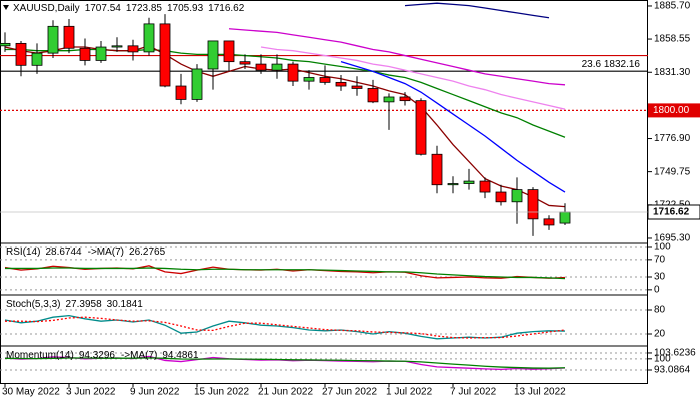 The image size is (700, 400). Describe the element at coordinates (221, 392) in the screenshot. I see `x-tick-label: 15 Jun 2022` at that location.